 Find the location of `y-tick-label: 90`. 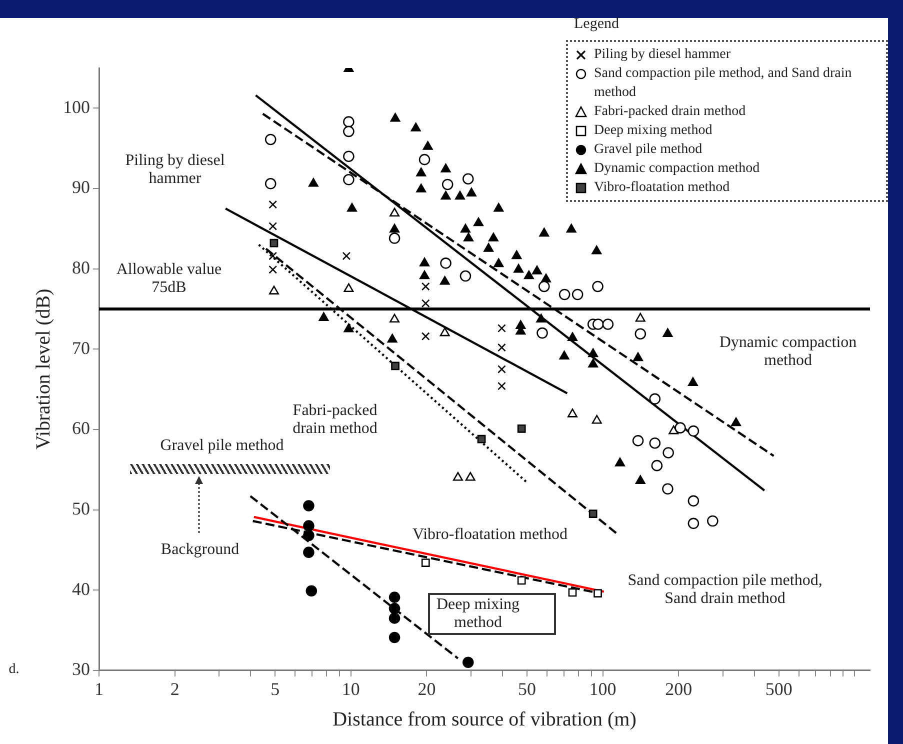

y-tick-label: 90 is located at coordinates (81, 187).